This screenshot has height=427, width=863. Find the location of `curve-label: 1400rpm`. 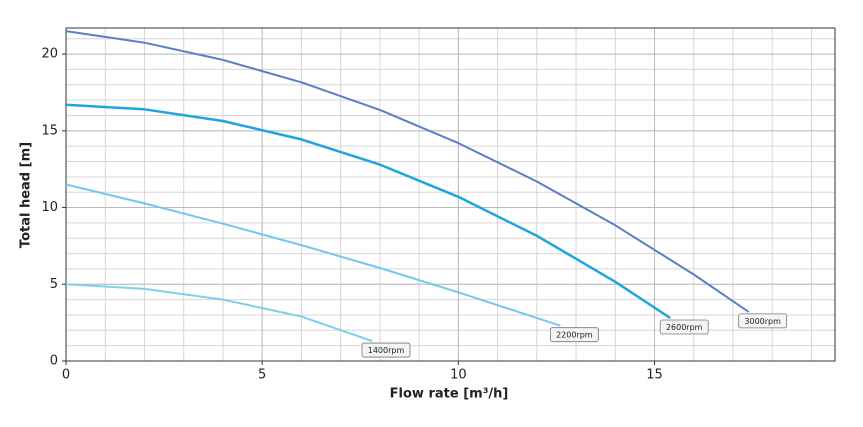

curve-label: 1400rpm is located at coordinates (386, 350).